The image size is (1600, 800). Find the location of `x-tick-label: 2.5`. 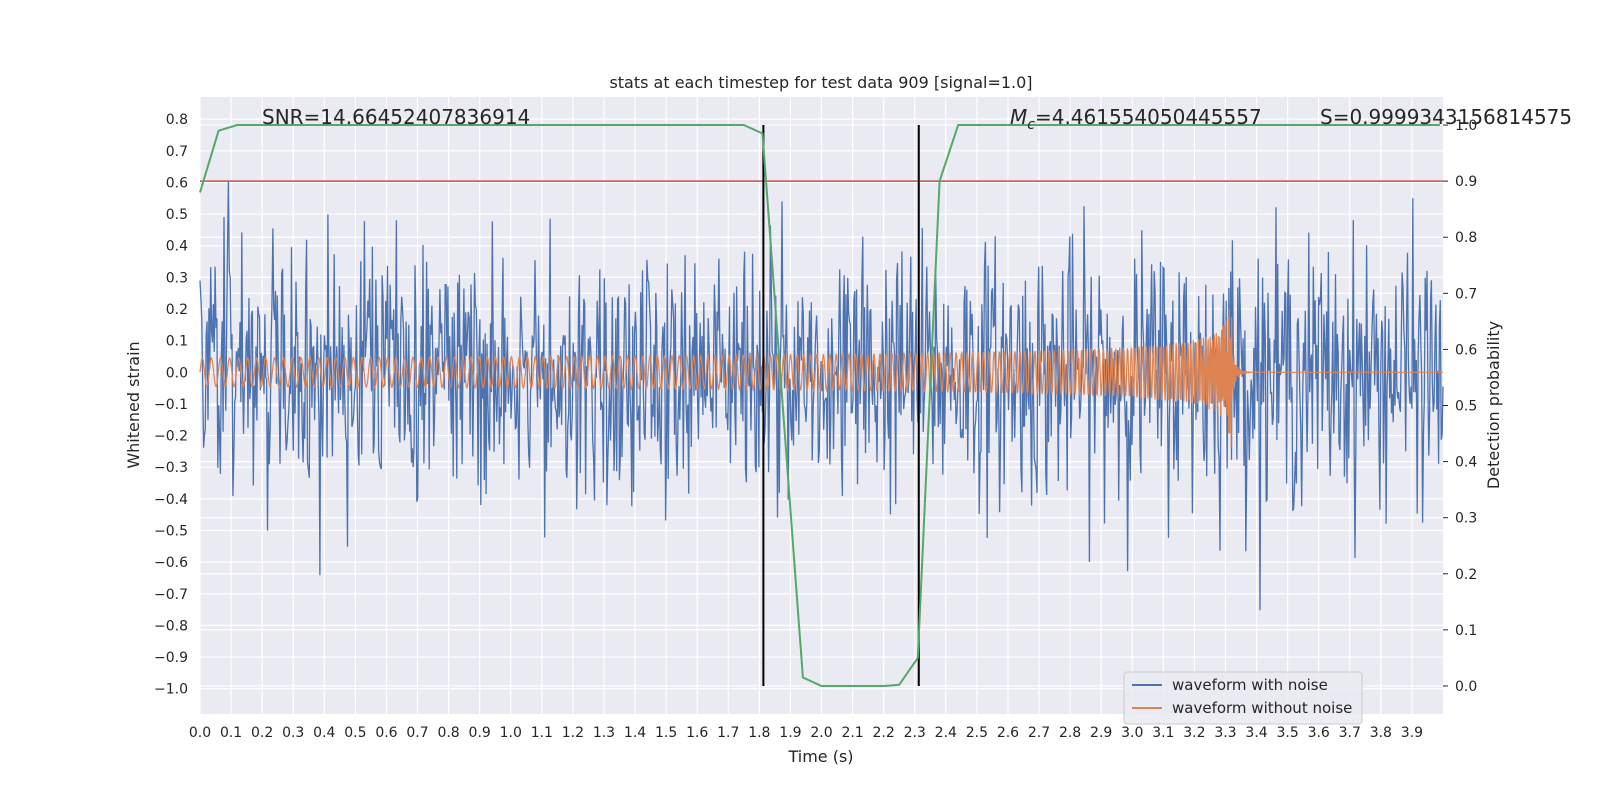

x-tick-label: 2.5 is located at coordinates (977, 733).